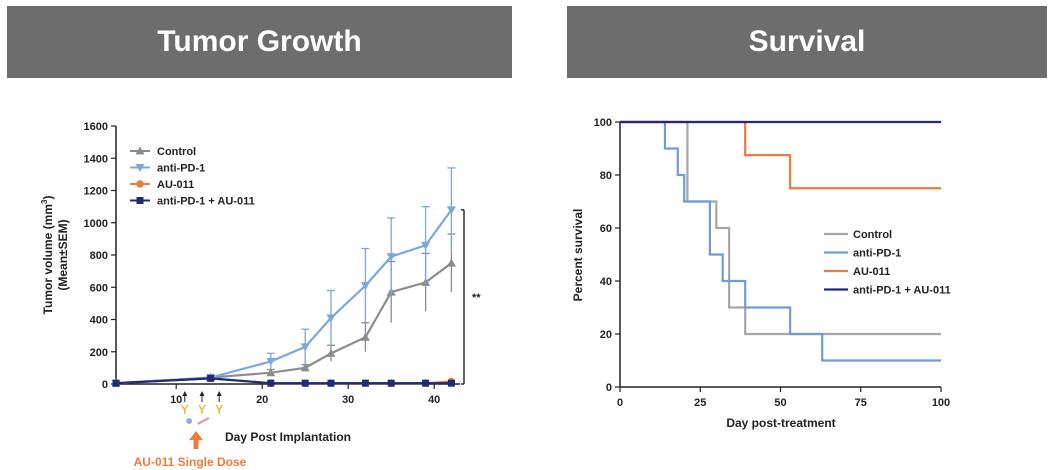  I want to click on tg-y-tick-label: 0, so click(105, 385).